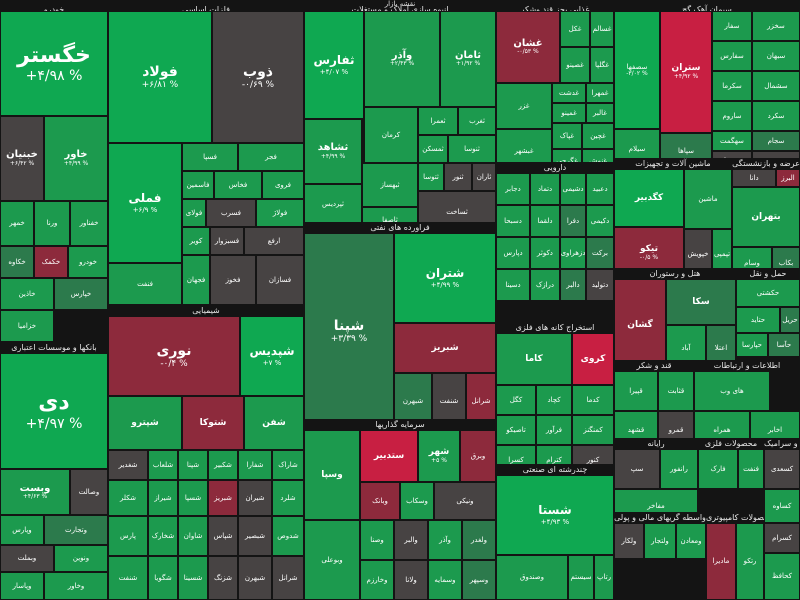  Describe the element at coordinates (81, 294) in the screenshot. I see `treemap-tile: خپارس` at that location.